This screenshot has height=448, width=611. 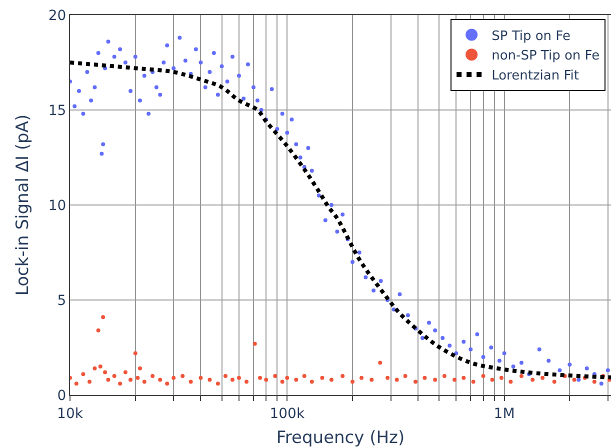 I want to click on x-tick-label: 1M, so click(x=504, y=414).